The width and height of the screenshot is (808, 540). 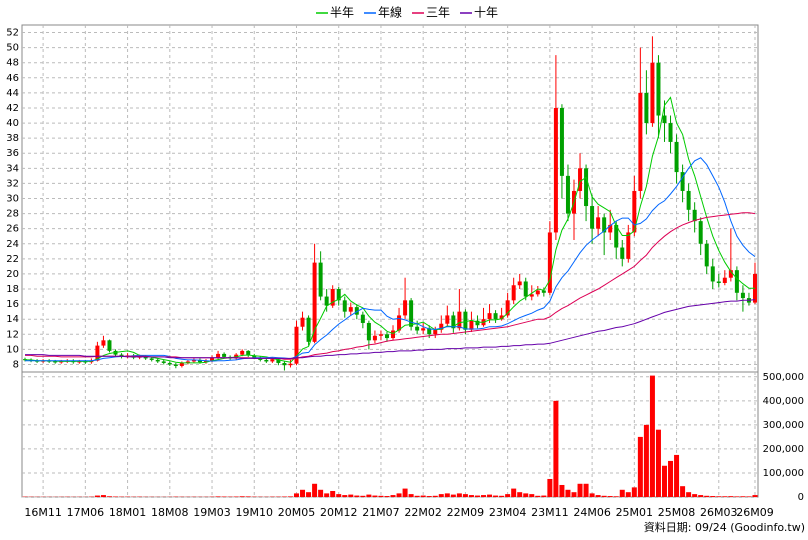 What do you see at coordinates (438, 13) in the screenshot?
I see `legend-label: 三年` at bounding box center [438, 13].